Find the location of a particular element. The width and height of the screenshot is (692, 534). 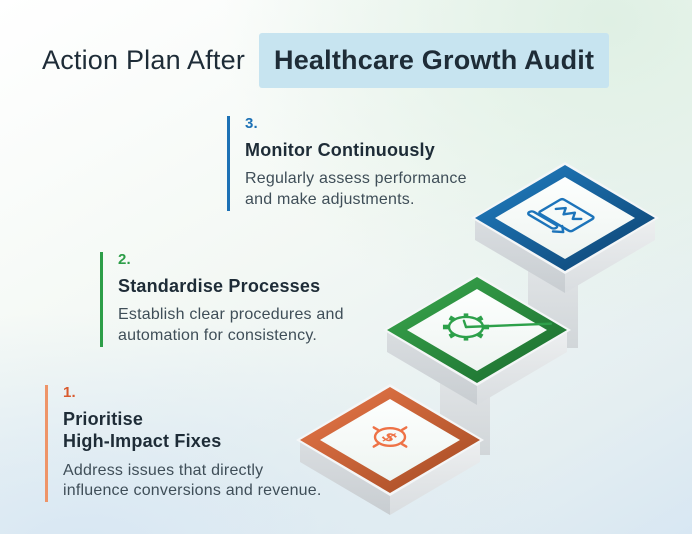

step-number: 2. is located at coordinates (124, 259).